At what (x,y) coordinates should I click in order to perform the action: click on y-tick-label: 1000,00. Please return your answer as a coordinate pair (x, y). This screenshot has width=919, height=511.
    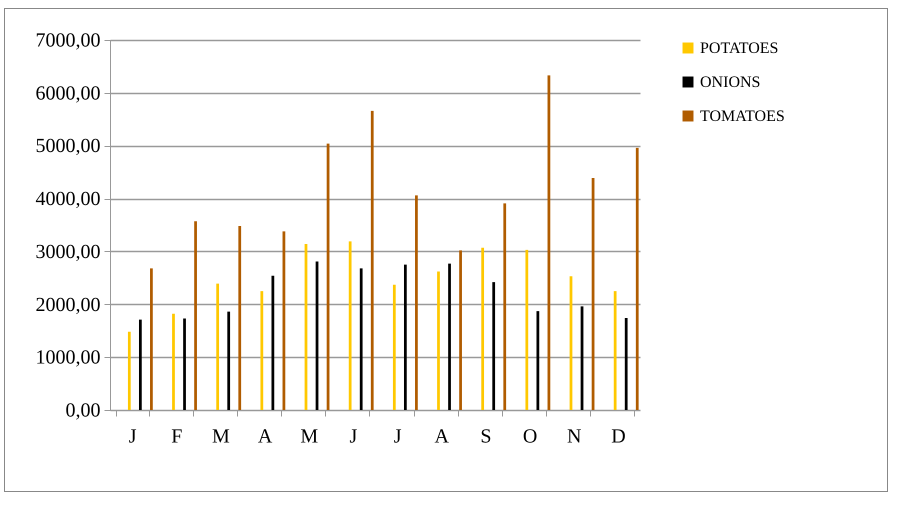
    Looking at the image, I should click on (68, 357).